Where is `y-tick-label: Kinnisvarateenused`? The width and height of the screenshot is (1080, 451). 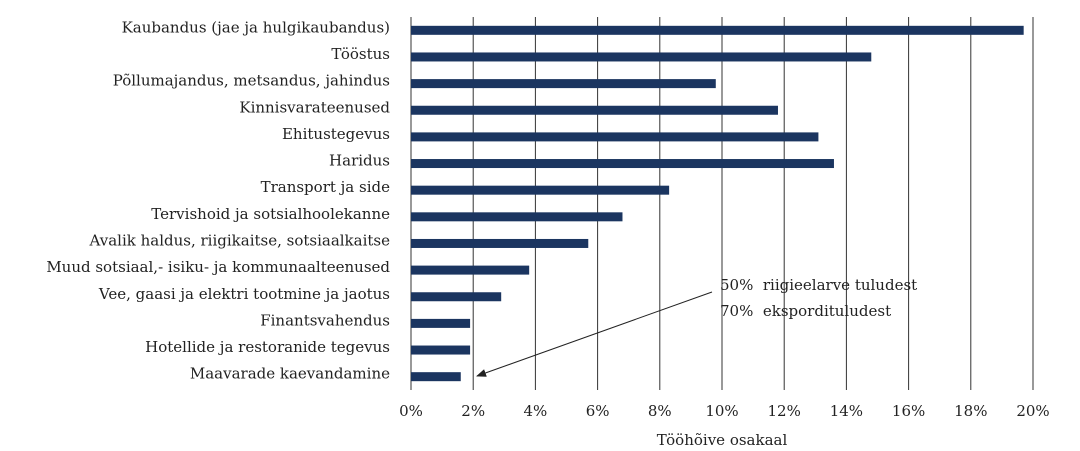 y-tick-label: Kinnisvarateenused is located at coordinates (314, 107).